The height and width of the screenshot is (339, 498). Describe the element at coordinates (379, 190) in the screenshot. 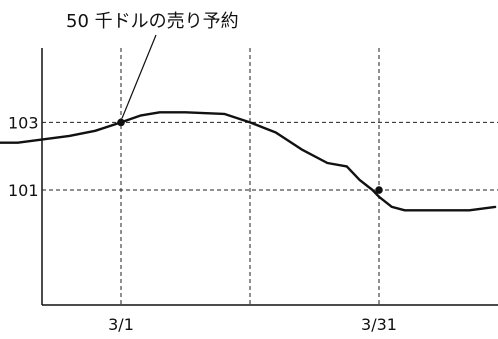

I see `maturity-point` at that location.